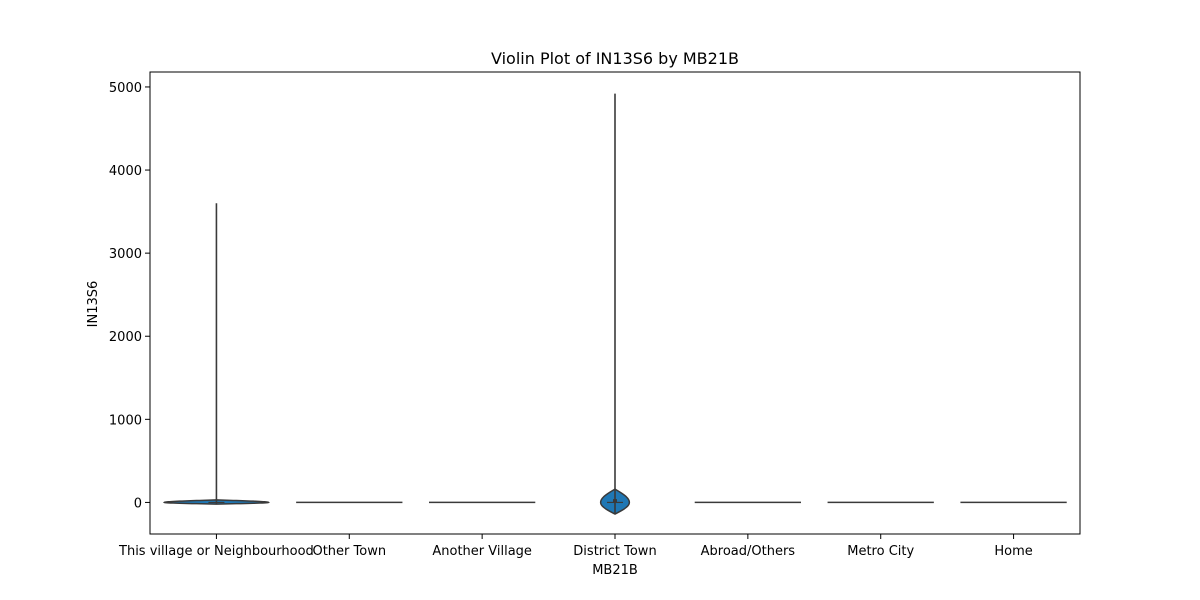  What do you see at coordinates (129, 296) in the screenshot?
I see `y-axis: 0 1000 2000 3000 4000 5000` at bounding box center [129, 296].